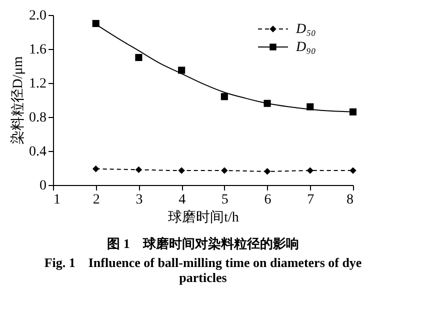 The image size is (427, 321). Describe the element at coordinates (57, 200) in the screenshot. I see `x-tick-label: 1` at that location.